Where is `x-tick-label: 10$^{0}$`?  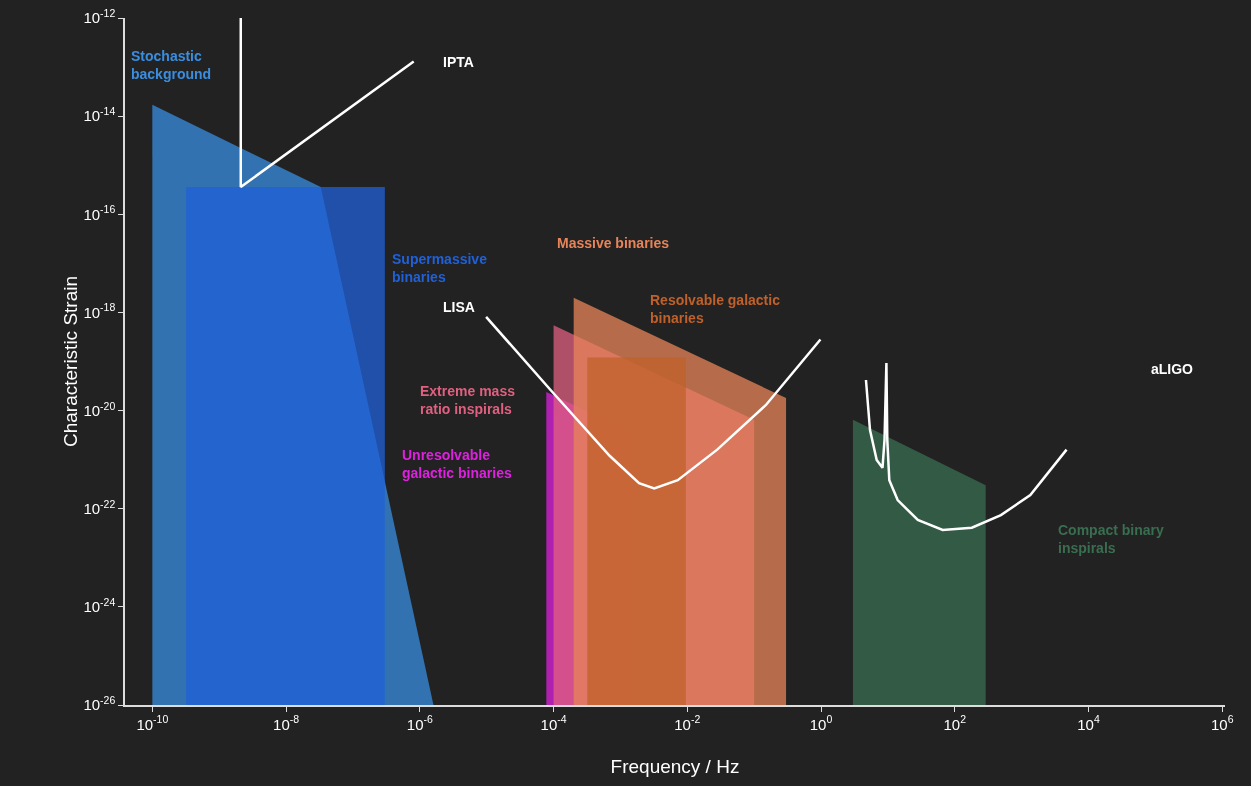
x-tick-label: 10$^{0}$ is located at coordinates (821, 723).